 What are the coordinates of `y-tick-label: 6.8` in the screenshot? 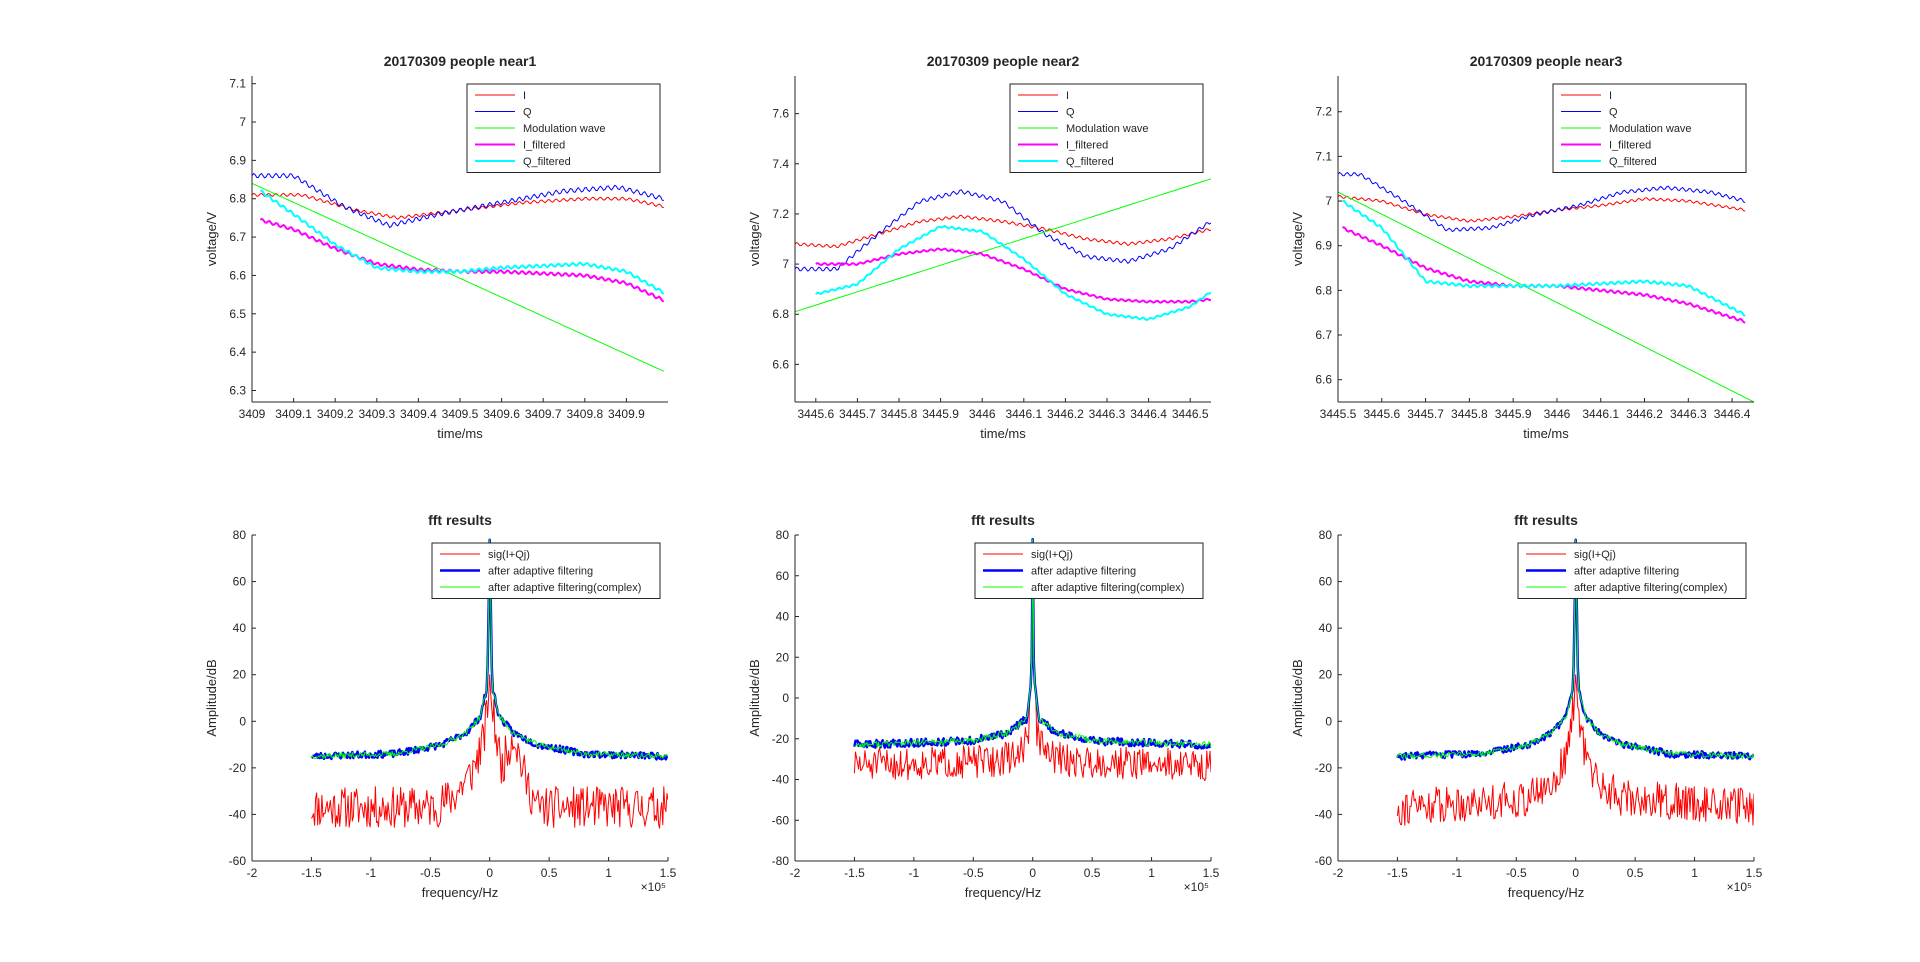 It's located at (237, 199).